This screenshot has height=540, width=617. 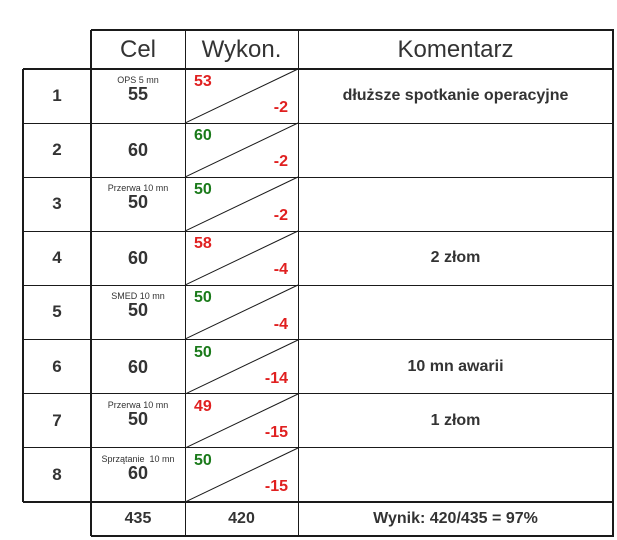 What do you see at coordinates (138, 80) in the screenshot?
I see `target-note: OPS 5 mn` at bounding box center [138, 80].